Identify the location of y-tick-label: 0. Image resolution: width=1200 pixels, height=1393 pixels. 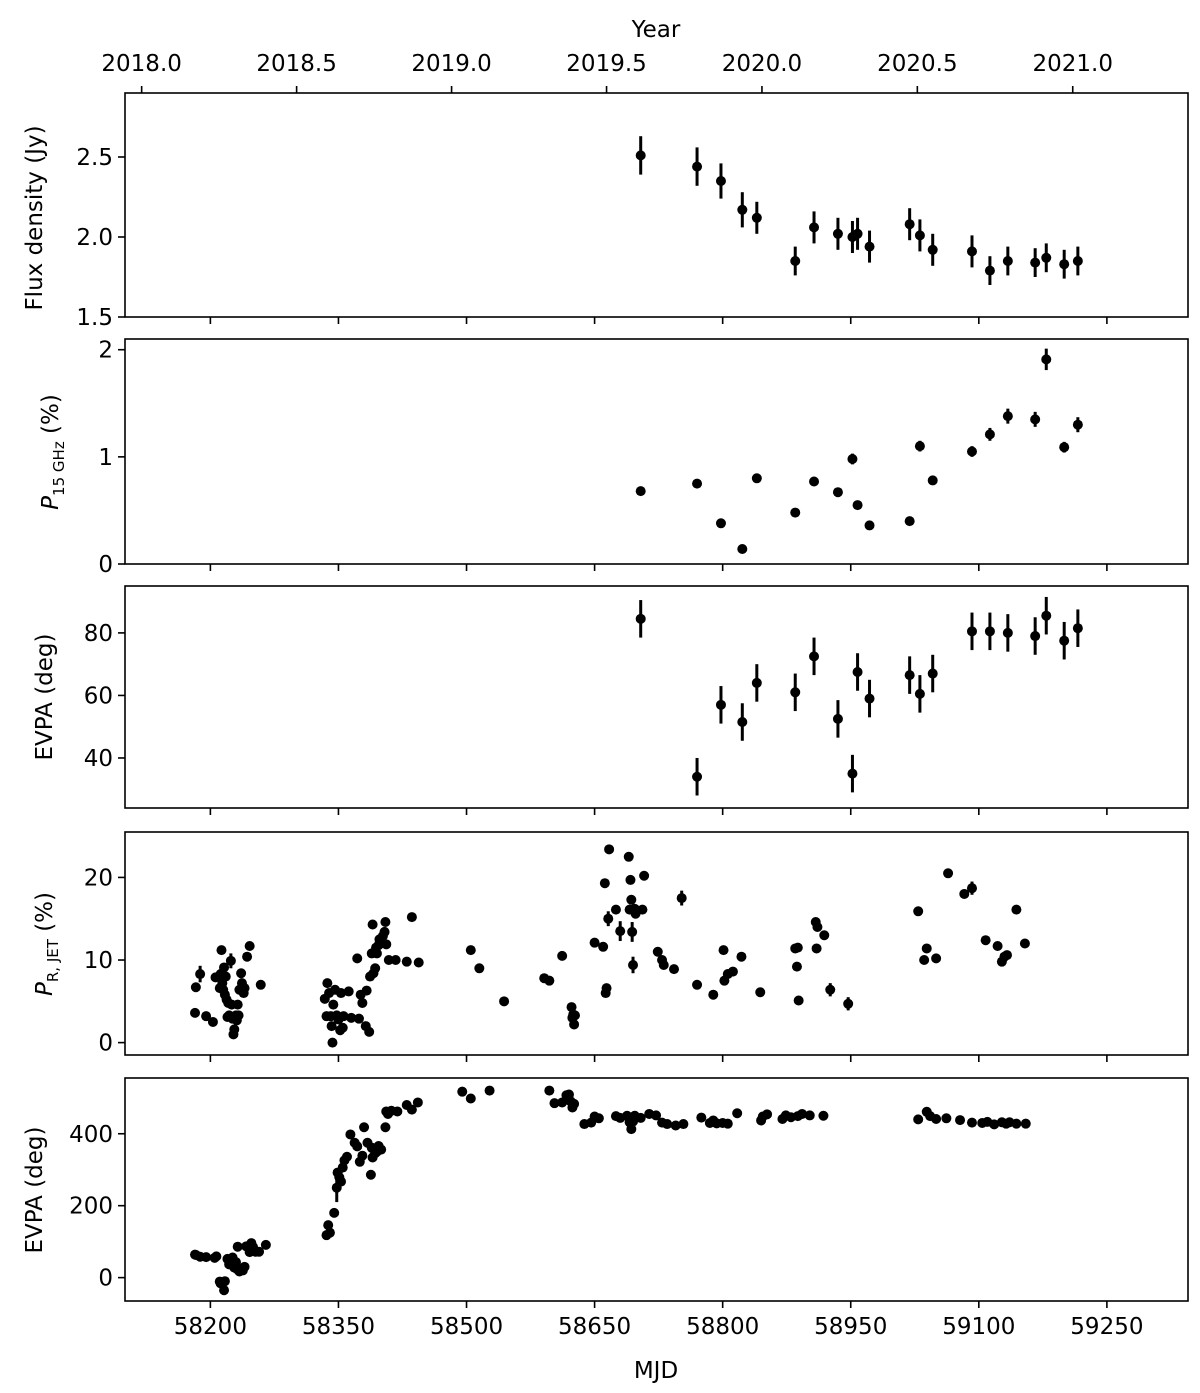
(105, 1279).